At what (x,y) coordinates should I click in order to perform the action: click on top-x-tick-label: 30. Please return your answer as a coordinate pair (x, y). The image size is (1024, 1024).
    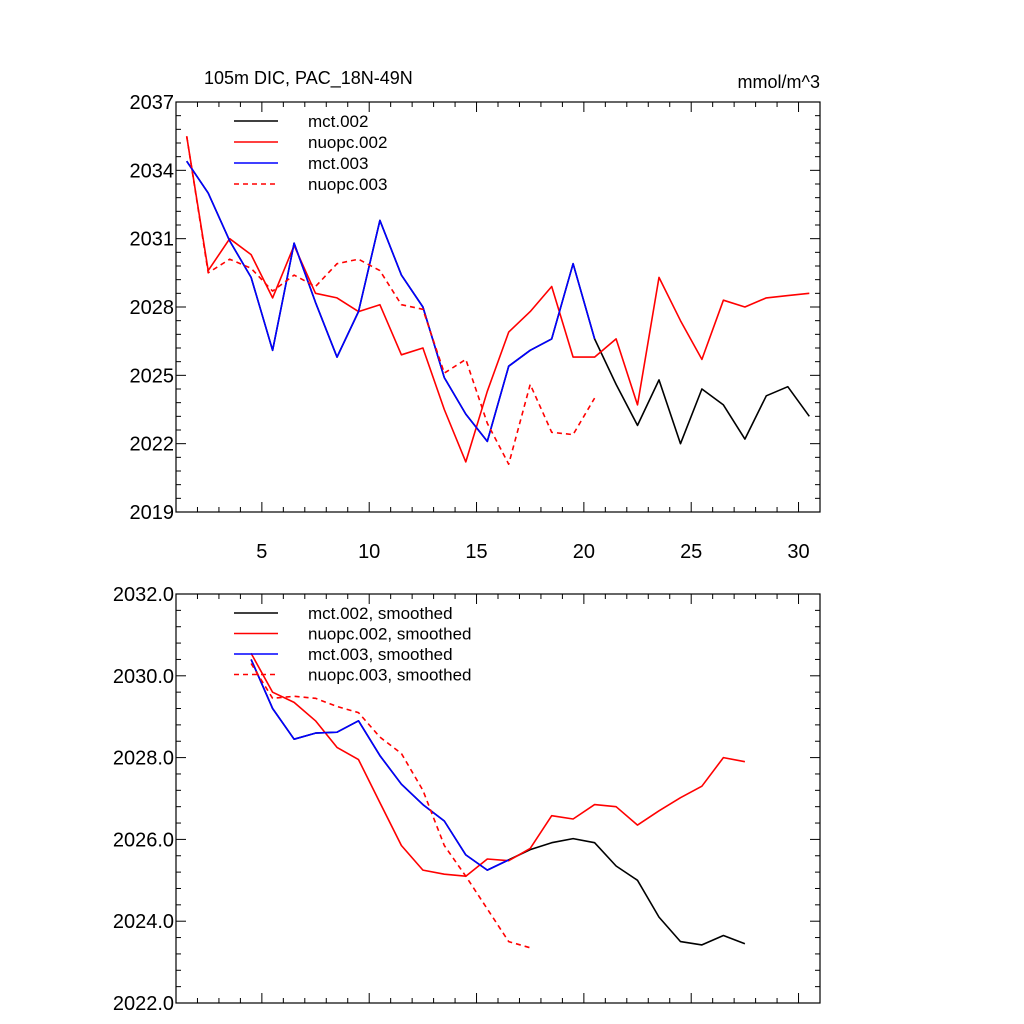
    Looking at the image, I should click on (798, 552).